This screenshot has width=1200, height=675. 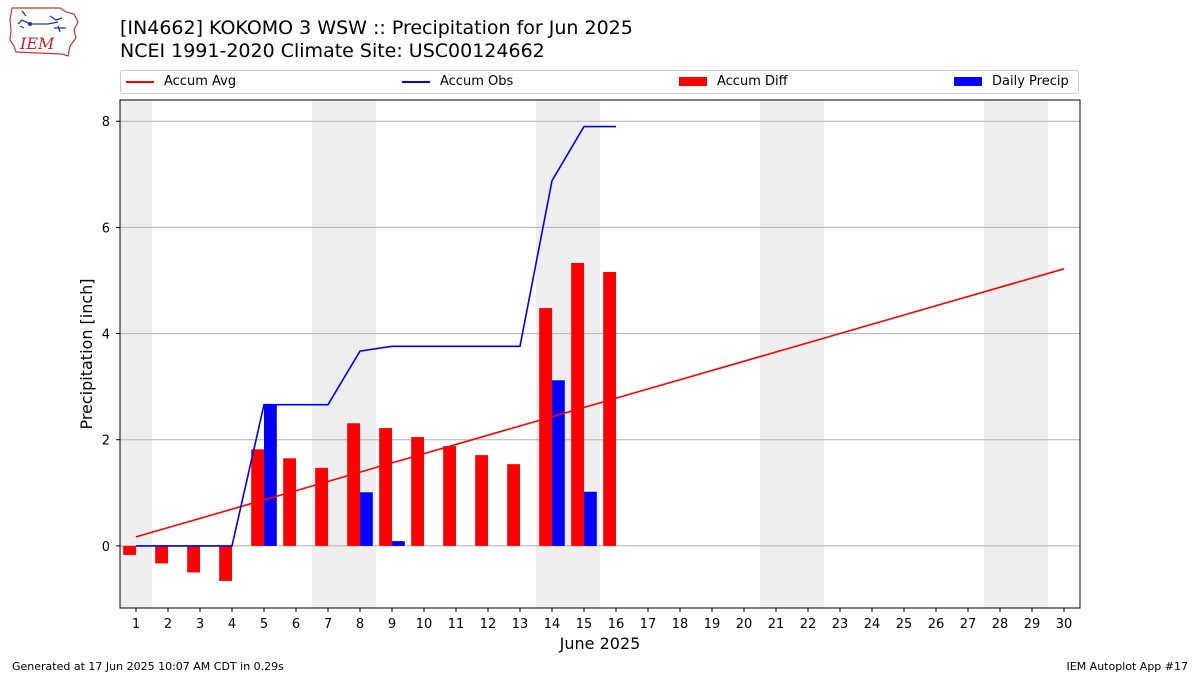 What do you see at coordinates (200, 81) in the screenshot?
I see `legend-label: Accum Avg` at bounding box center [200, 81].